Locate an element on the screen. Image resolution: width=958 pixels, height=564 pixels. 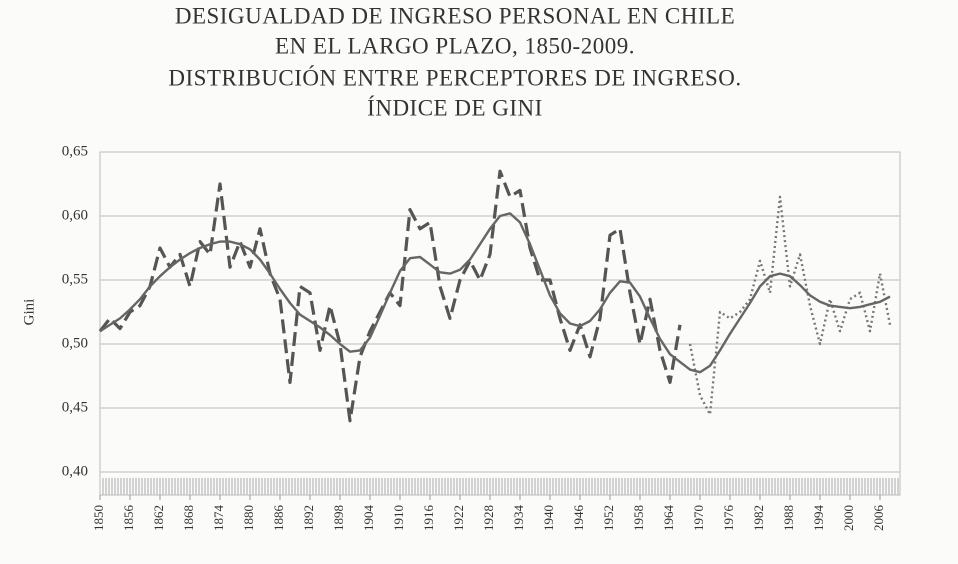
x-tick-label: 1874 is located at coordinates (218, 518).